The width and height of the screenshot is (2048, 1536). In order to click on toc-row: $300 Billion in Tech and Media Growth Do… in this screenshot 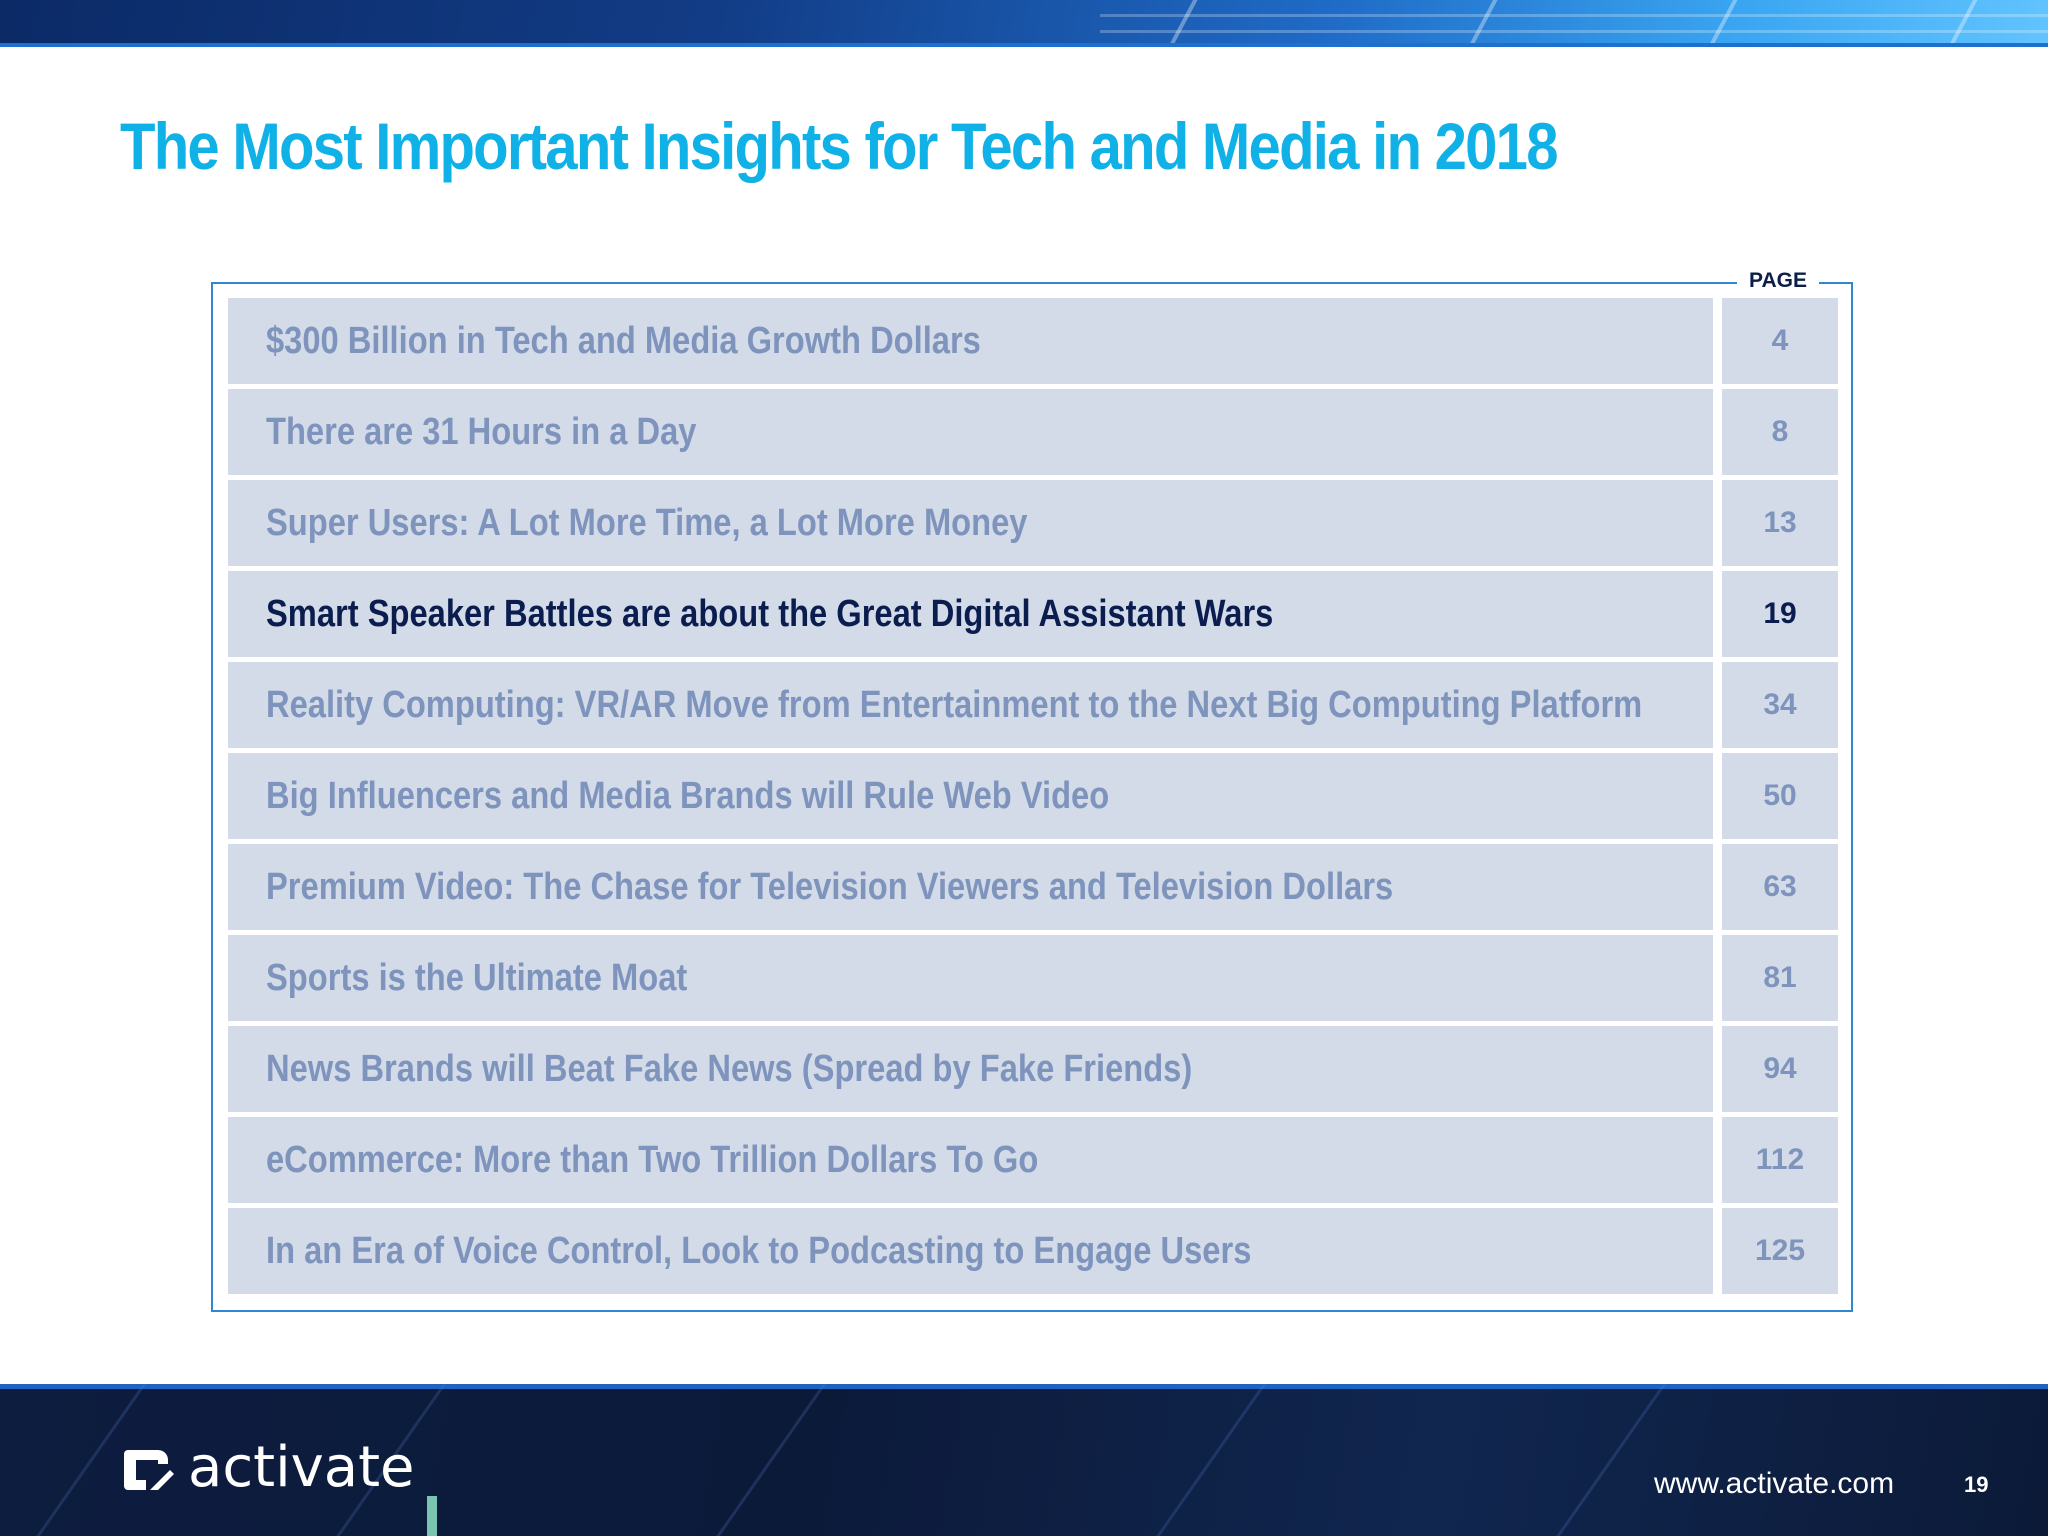, I will do `click(1033, 341)`.